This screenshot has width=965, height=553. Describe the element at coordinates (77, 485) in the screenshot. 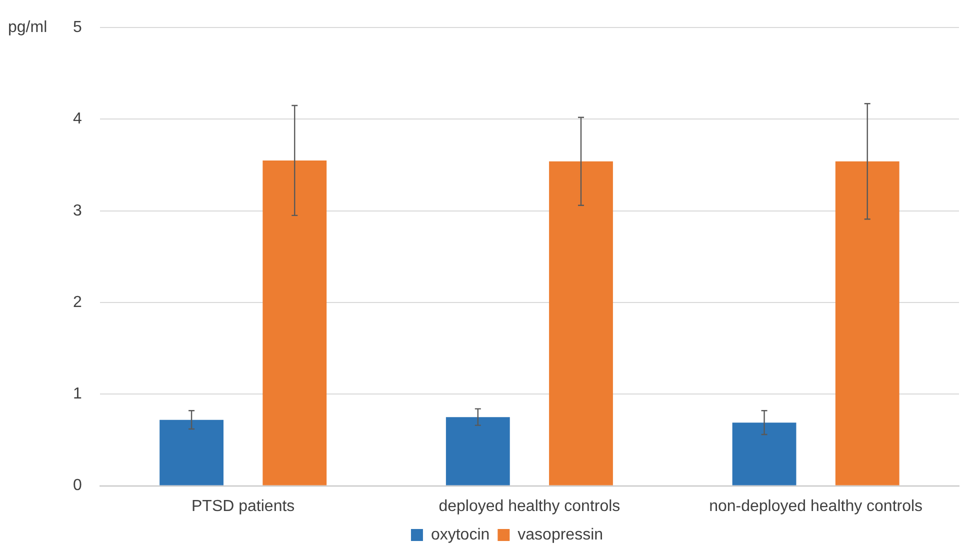

I see `y-tick-label: 0` at that location.